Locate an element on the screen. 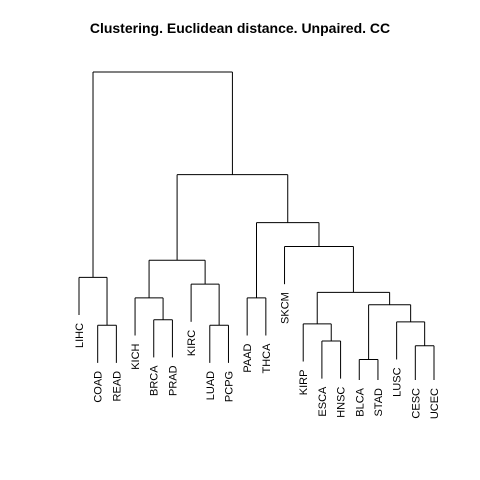  leaf-label-ucec: UCEC is located at coordinates (435, 403).